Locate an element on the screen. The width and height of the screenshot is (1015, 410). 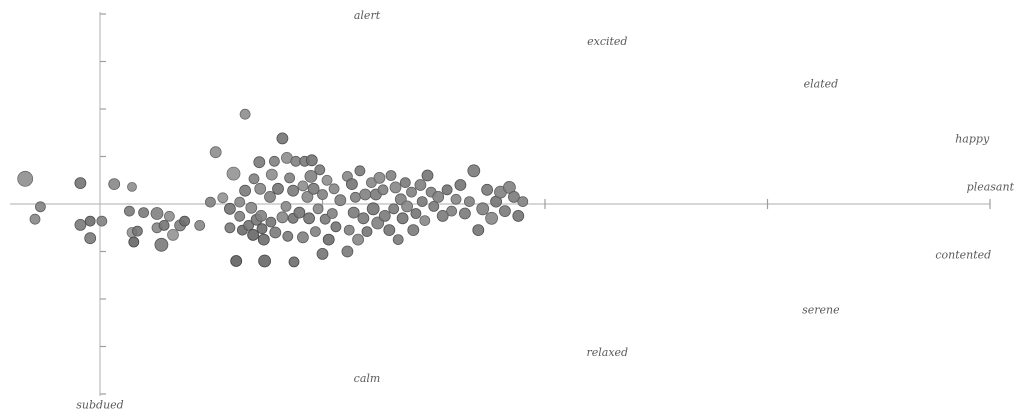
mood-label-calm: calm is located at coordinates (367, 378).